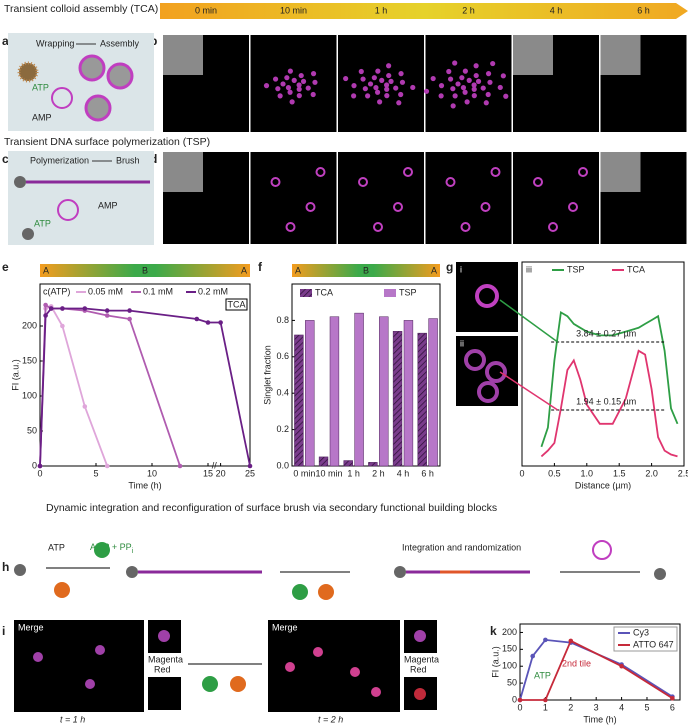 This screenshot has height=726, width=688. Describe the element at coordinates (570, 707) in the screenshot. I see `x-tick-label: 2` at that location.